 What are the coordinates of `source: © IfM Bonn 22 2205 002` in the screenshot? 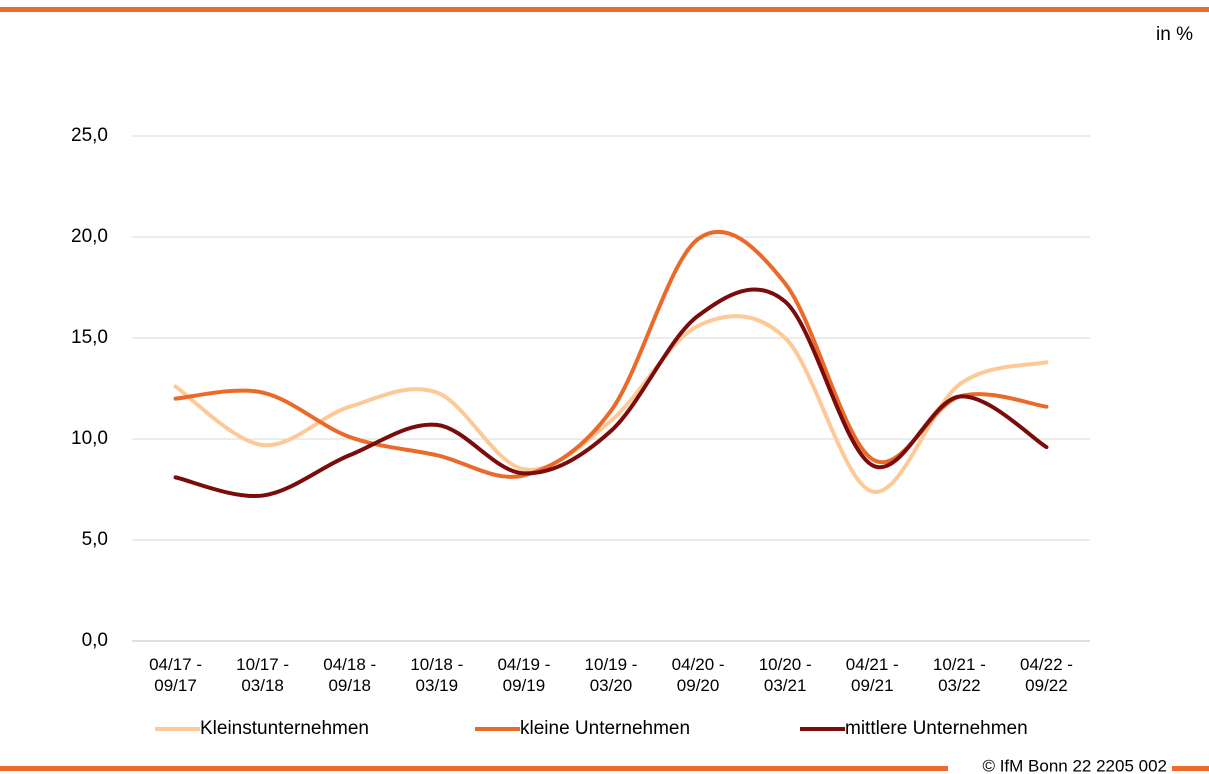 It's located at (1074, 765).